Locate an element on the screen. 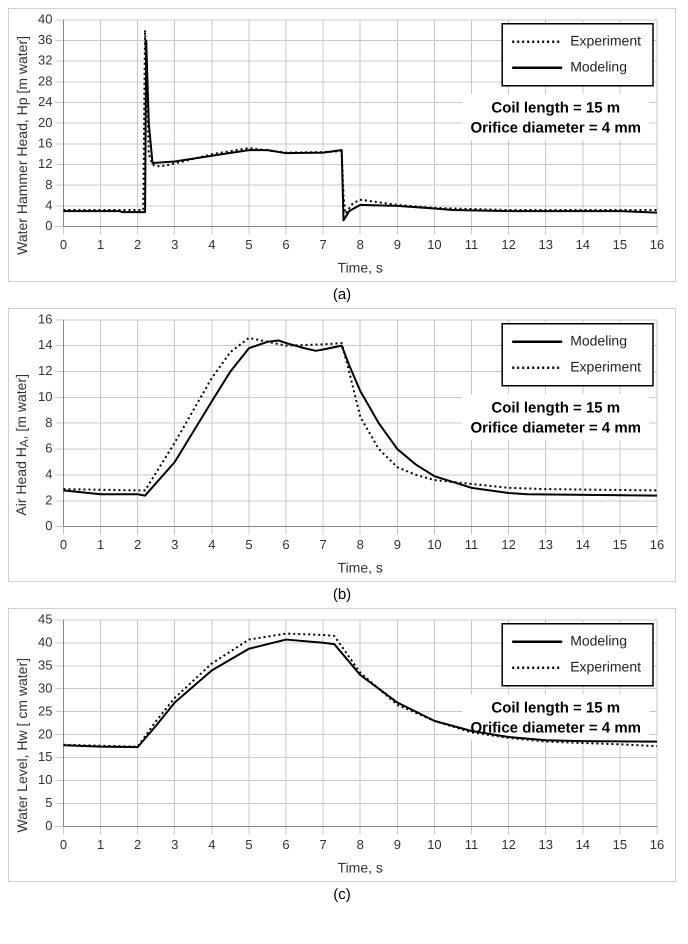  y-tick-label: 15 is located at coordinates (45, 756).